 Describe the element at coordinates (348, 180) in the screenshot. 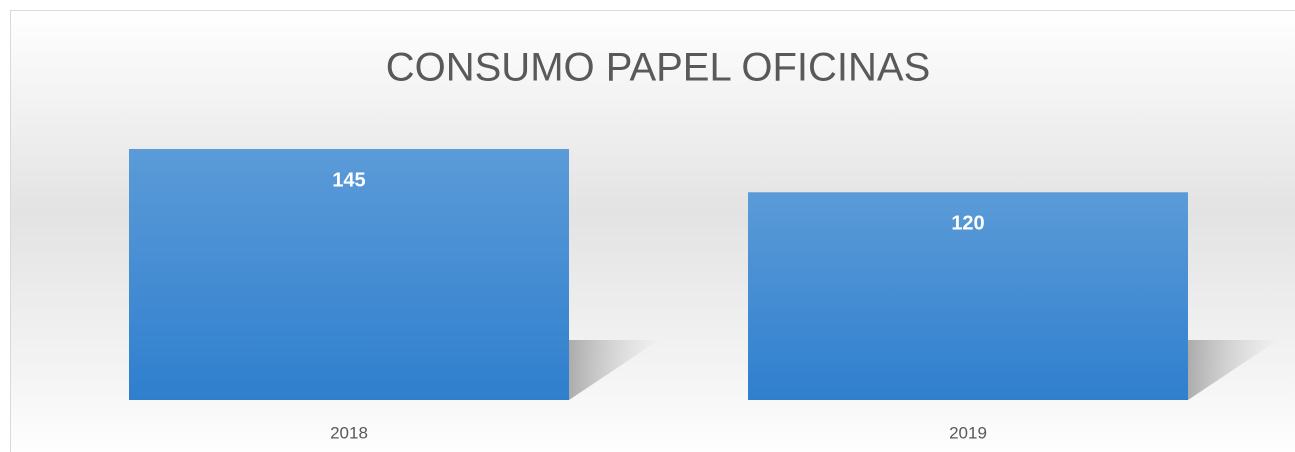

I see `data-label: 145` at that location.